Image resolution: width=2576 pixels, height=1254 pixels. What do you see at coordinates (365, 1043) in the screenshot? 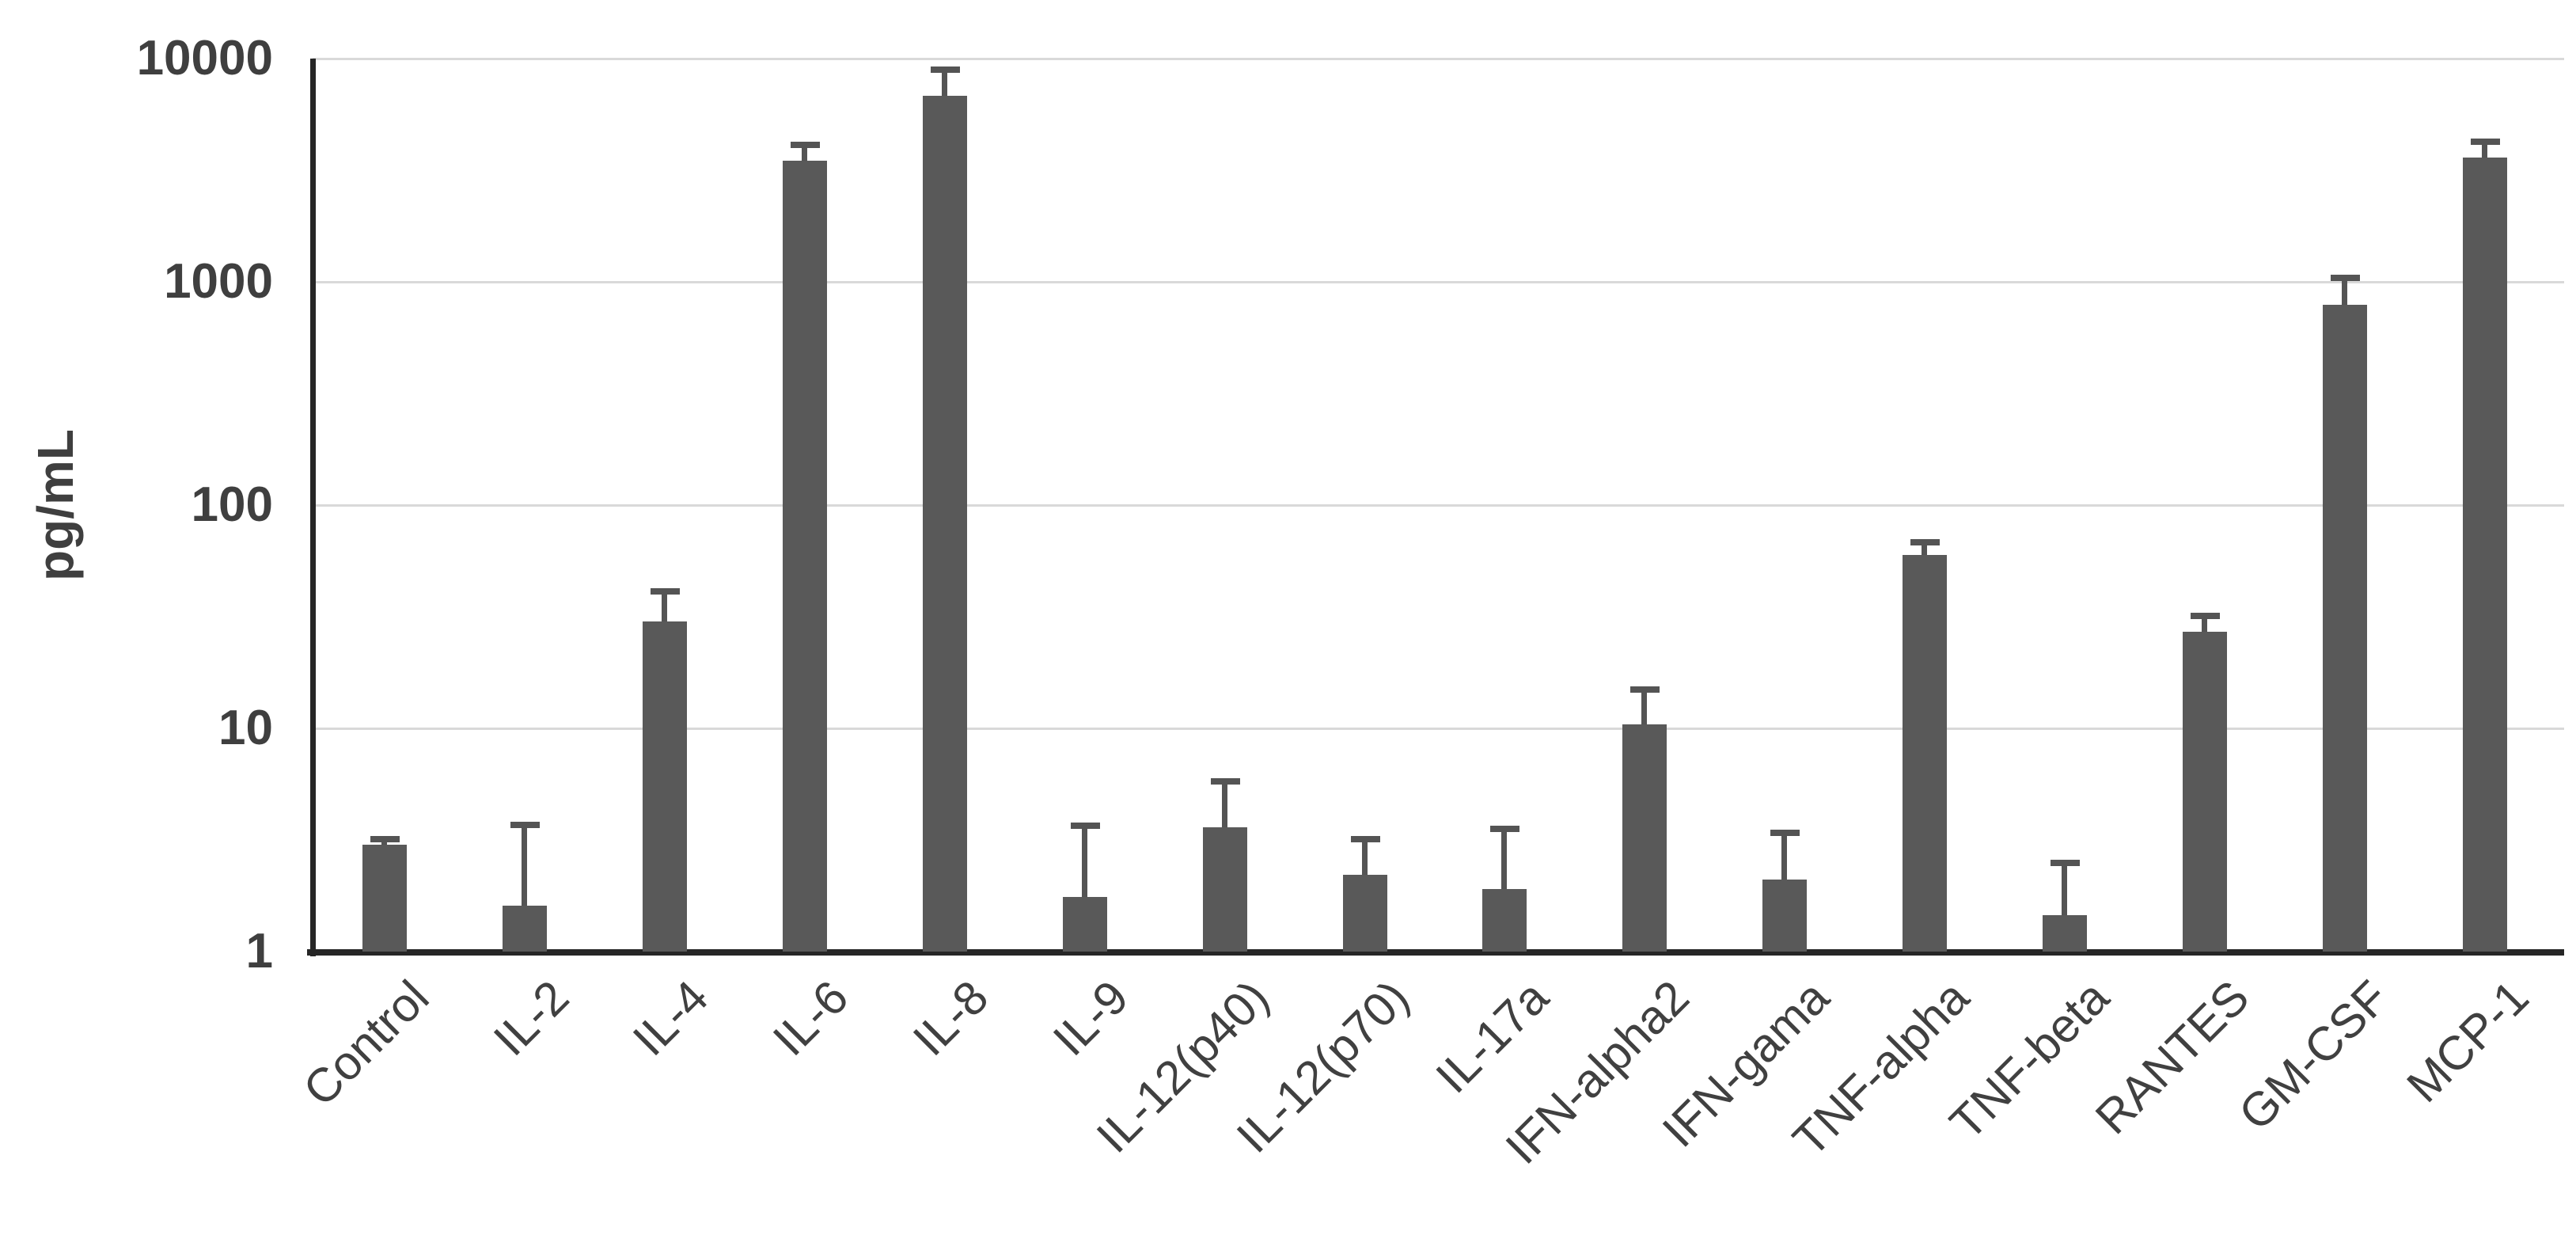
I see `x-label-Control: Control` at bounding box center [365, 1043].